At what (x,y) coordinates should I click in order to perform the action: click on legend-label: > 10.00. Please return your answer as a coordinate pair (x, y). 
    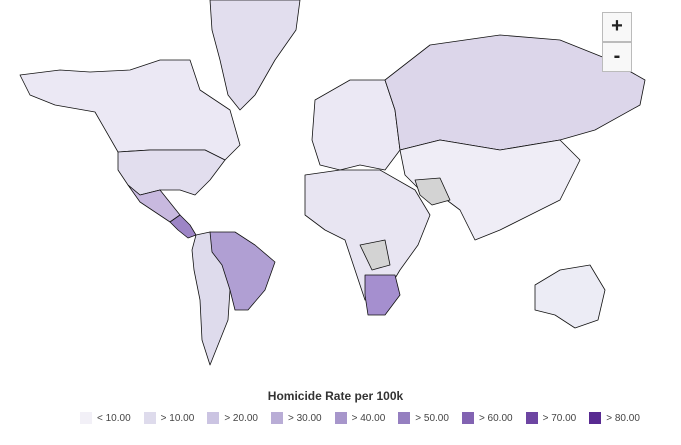
    Looking at the image, I should click on (177, 418).